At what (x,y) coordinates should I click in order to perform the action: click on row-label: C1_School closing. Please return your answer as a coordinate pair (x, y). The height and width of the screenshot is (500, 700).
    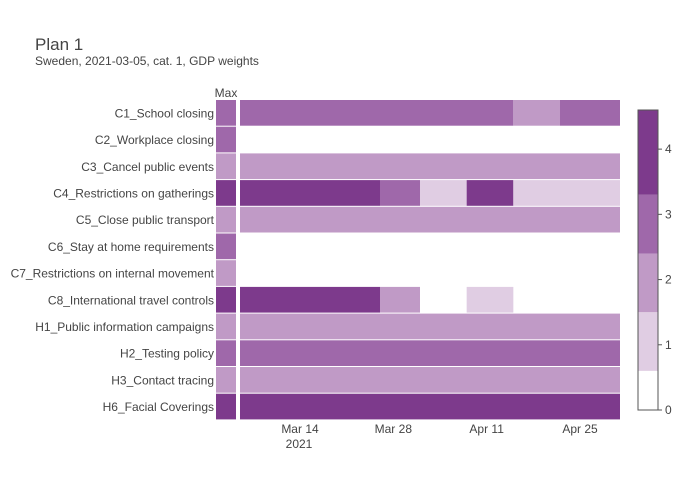
    Looking at the image, I should click on (164, 113).